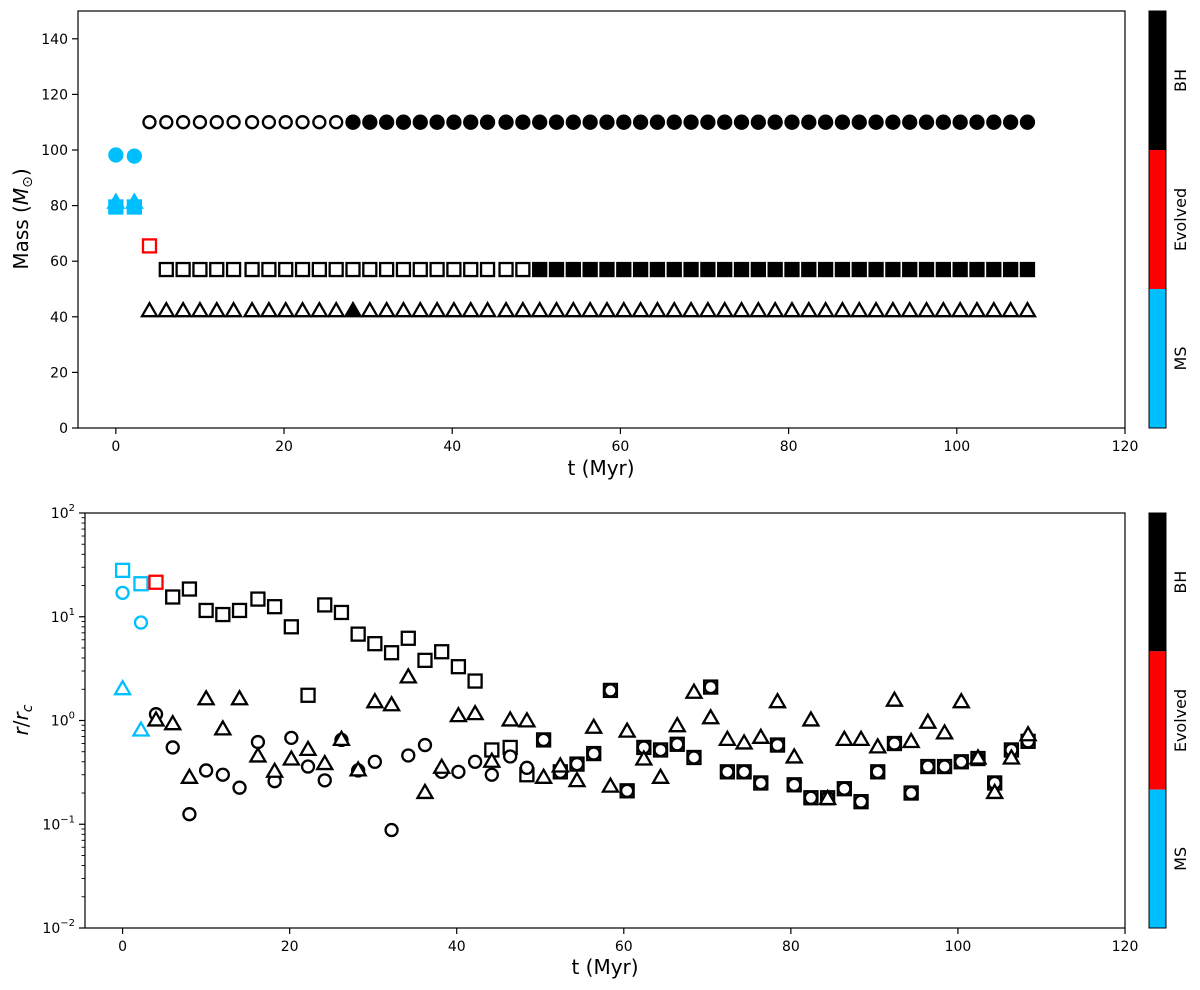 The width and height of the screenshot is (1200, 990). Describe the element at coordinates (1169, 720) in the screenshot. I see `radius-colorbar: BH Evolved MS` at that location.